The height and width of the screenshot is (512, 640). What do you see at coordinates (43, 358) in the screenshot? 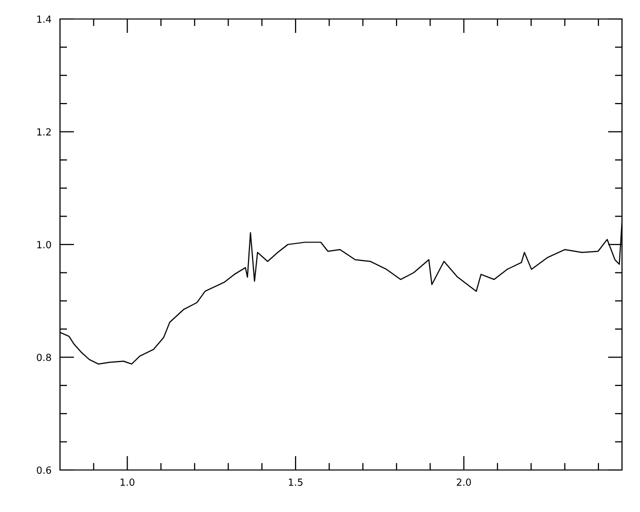
I see `y-tick-label: 0.8` at bounding box center [43, 358].